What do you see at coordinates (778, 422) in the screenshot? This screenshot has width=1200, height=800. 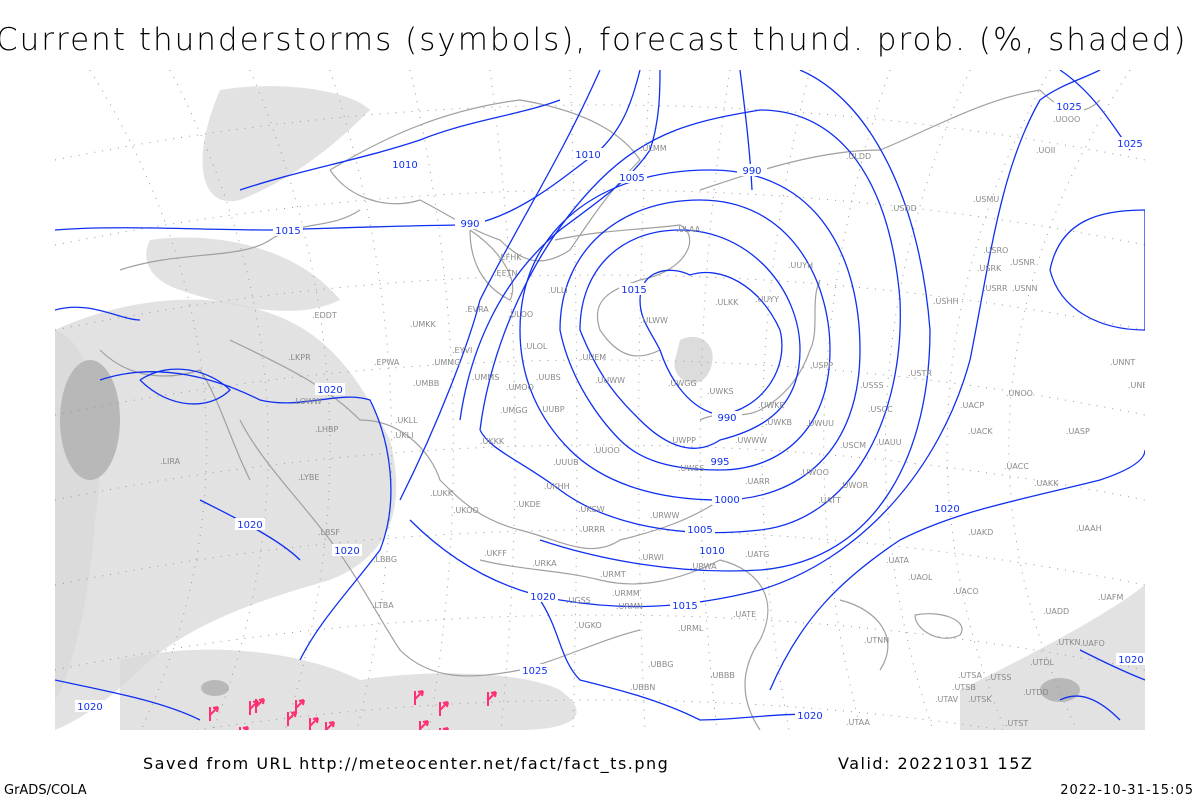 I see `station-label: .UWKB` at bounding box center [778, 422].